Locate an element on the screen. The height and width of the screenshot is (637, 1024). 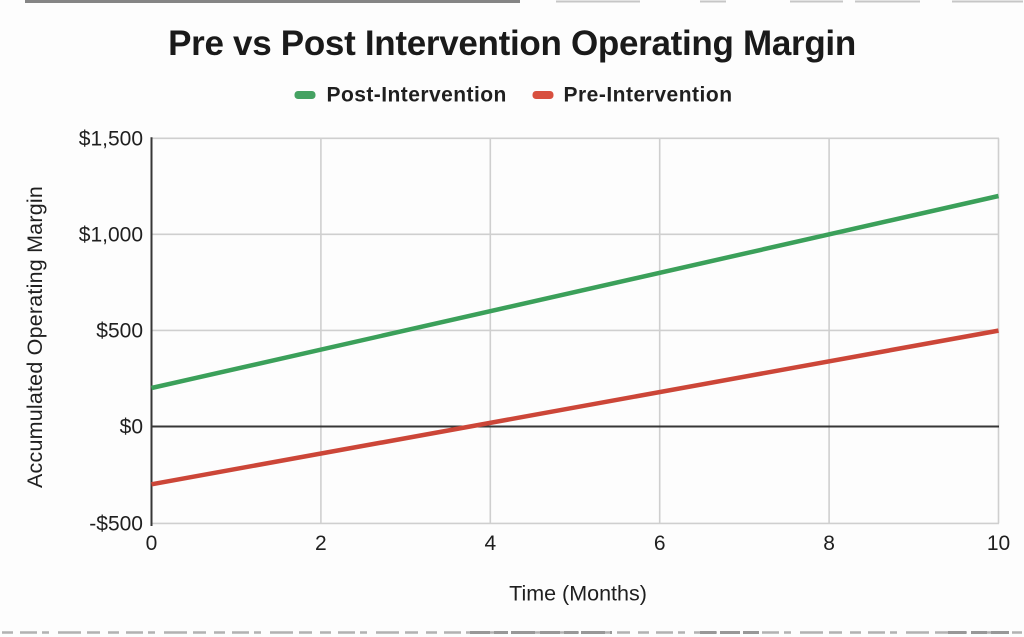
svg-text: 6 is located at coordinates (660, 543).